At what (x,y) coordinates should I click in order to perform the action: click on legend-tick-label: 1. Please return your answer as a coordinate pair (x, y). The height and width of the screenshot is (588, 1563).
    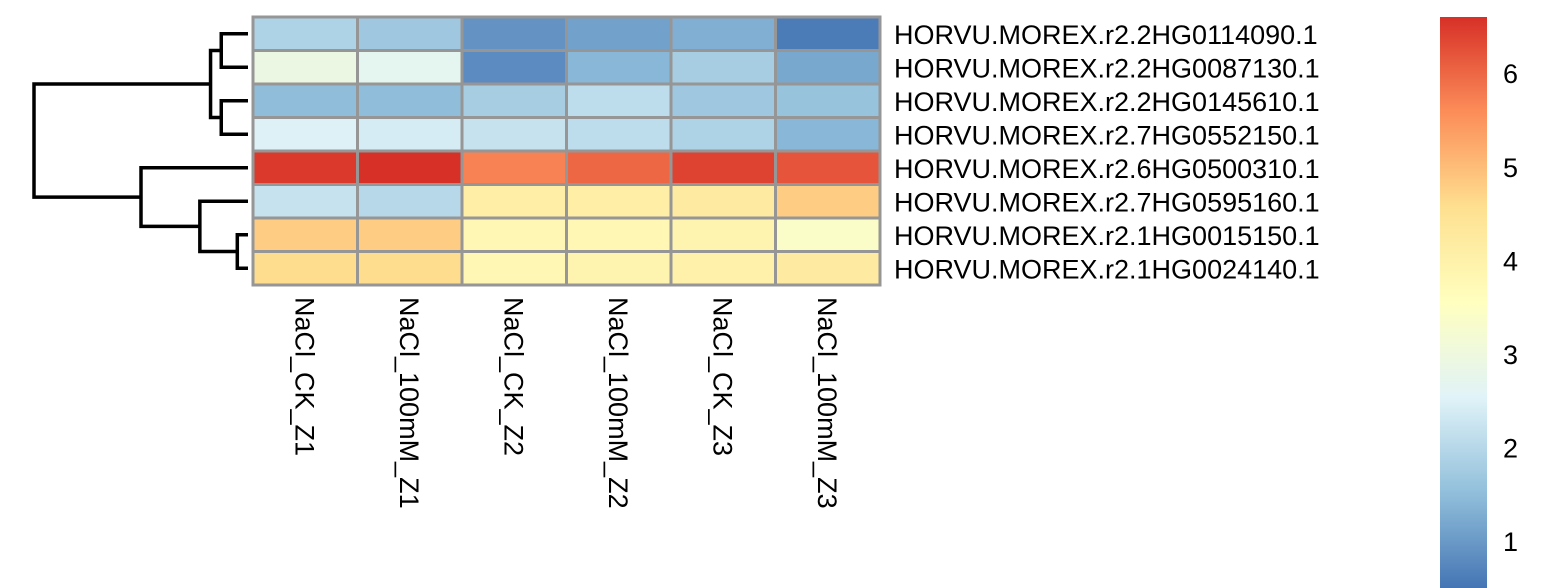
    Looking at the image, I should click on (1510, 542).